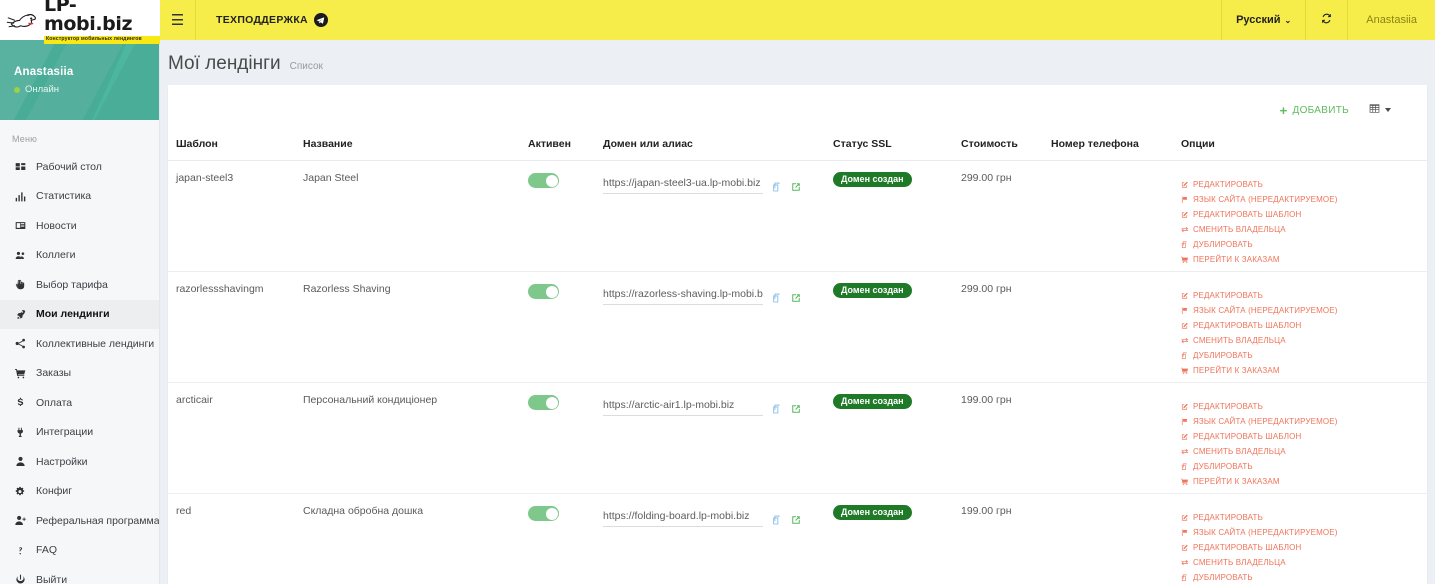 This screenshot has width=1435, height=584. Describe the element at coordinates (79, 574) in the screenshot. I see `sidebar-item-15: Выйти` at that location.